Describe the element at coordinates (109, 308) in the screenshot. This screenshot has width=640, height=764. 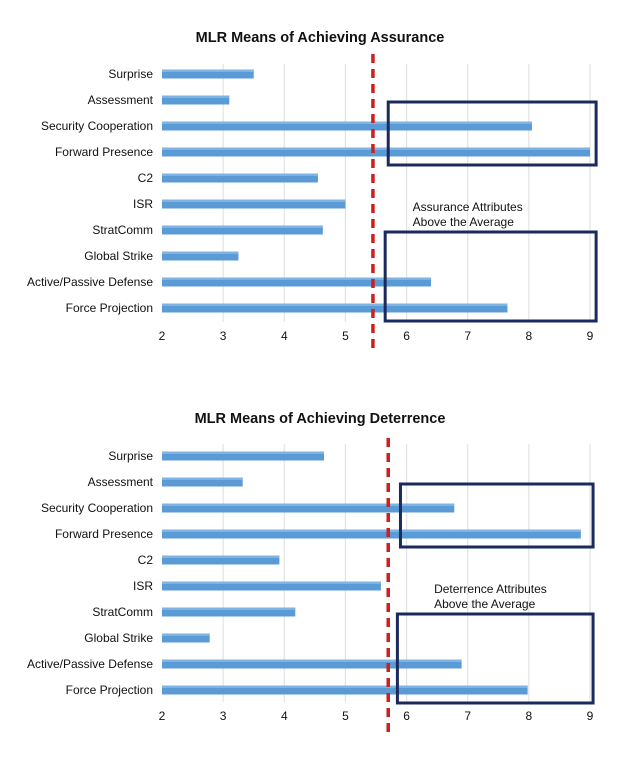
I see `chart-1-category-label-10: Force Projection` at that location.